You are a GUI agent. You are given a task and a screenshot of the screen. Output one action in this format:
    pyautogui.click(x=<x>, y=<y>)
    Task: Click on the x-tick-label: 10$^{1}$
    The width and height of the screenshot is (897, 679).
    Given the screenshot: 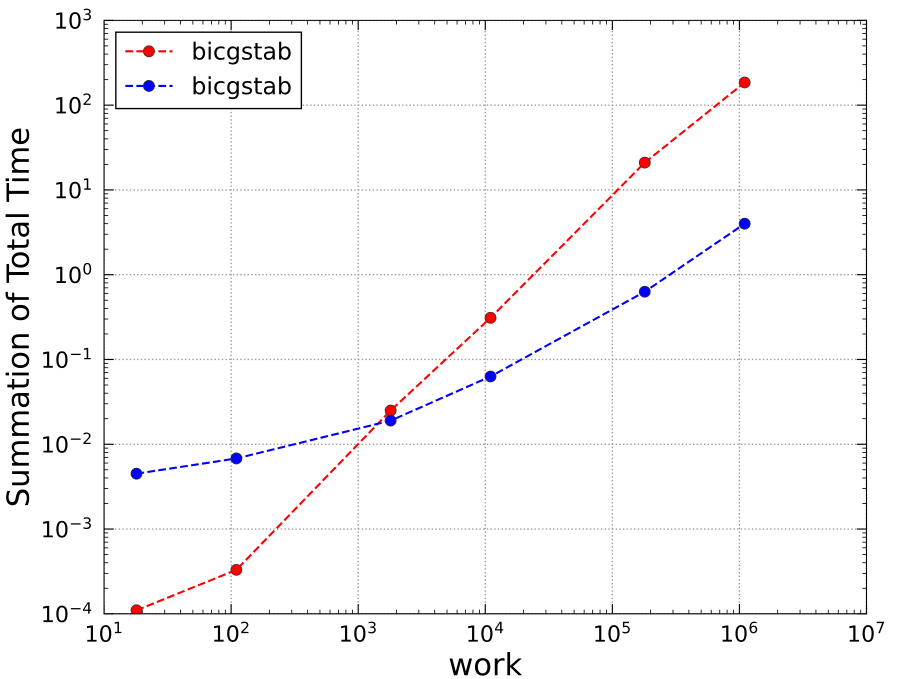 What is the action you would take?
    pyautogui.click(x=104, y=632)
    